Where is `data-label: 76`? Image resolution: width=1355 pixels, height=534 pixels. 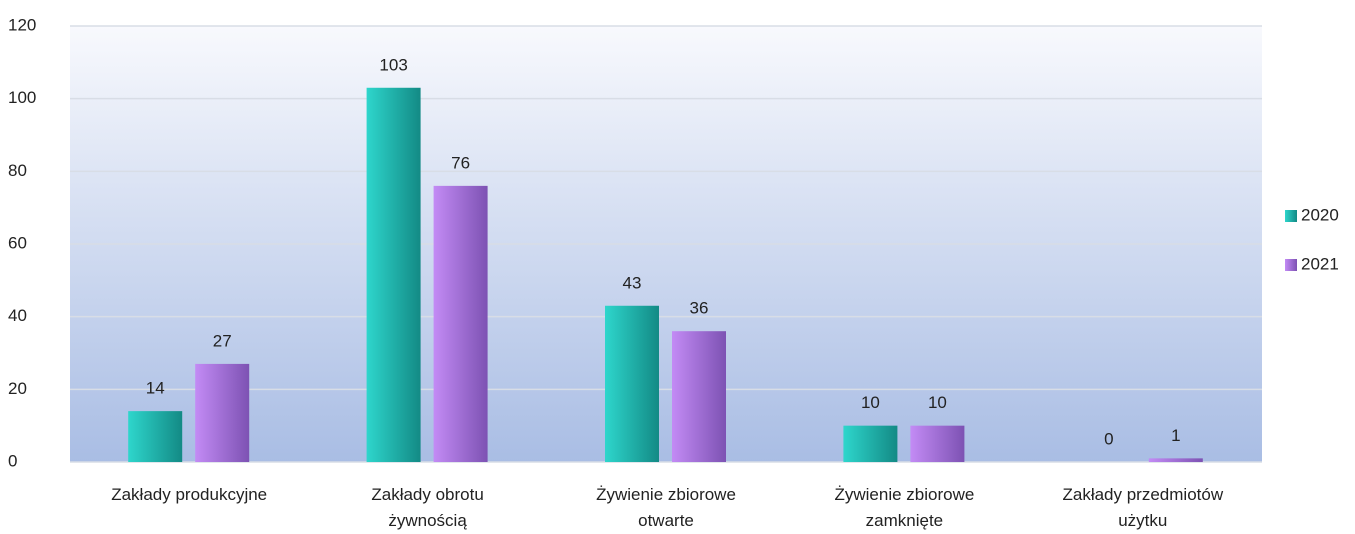
data-label: 76 is located at coordinates (460, 162).